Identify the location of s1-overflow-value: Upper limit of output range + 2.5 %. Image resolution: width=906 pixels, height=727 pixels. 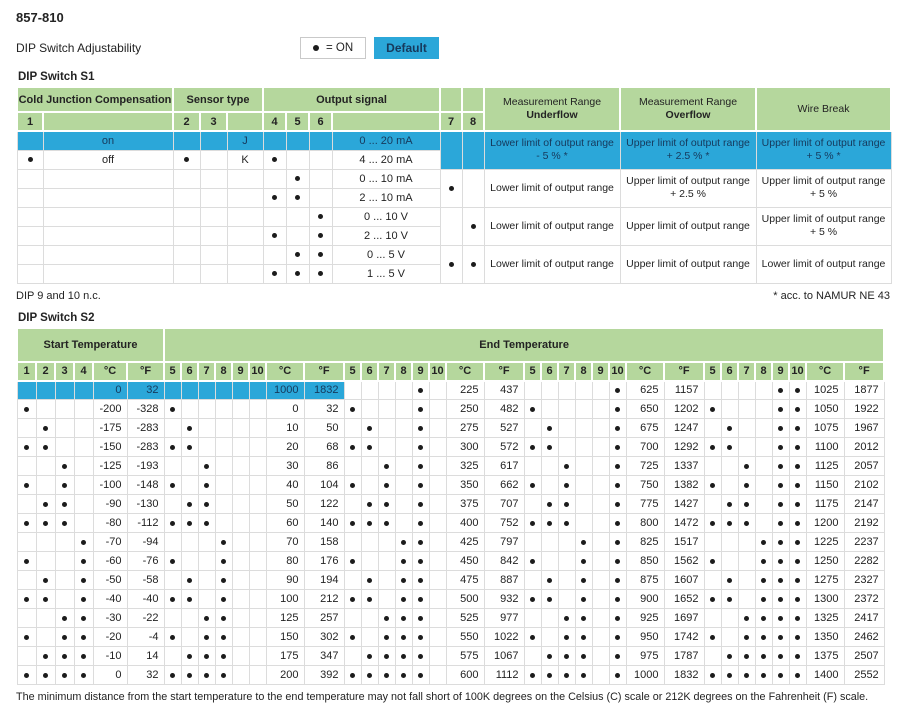
(688, 188).